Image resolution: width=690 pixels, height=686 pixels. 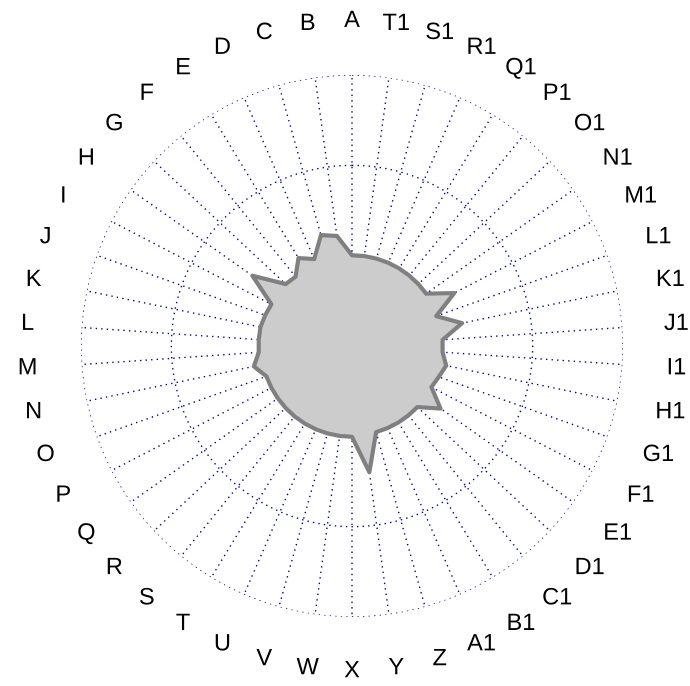 What do you see at coordinates (658, 453) in the screenshot?
I see `spoke-label: G1` at bounding box center [658, 453].